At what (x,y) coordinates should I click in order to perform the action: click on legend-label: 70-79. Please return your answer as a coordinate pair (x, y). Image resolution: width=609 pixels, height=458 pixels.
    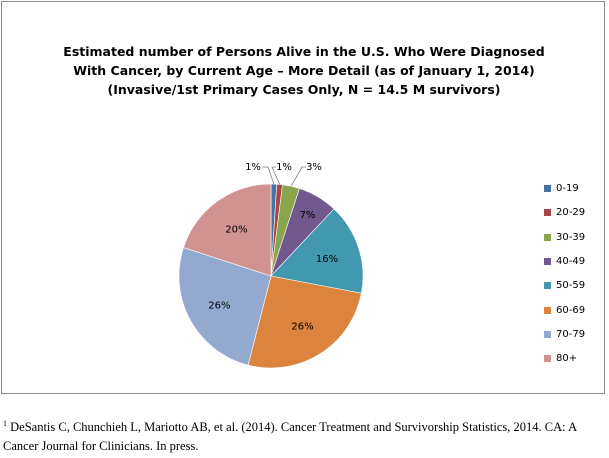
    Looking at the image, I should click on (571, 334).